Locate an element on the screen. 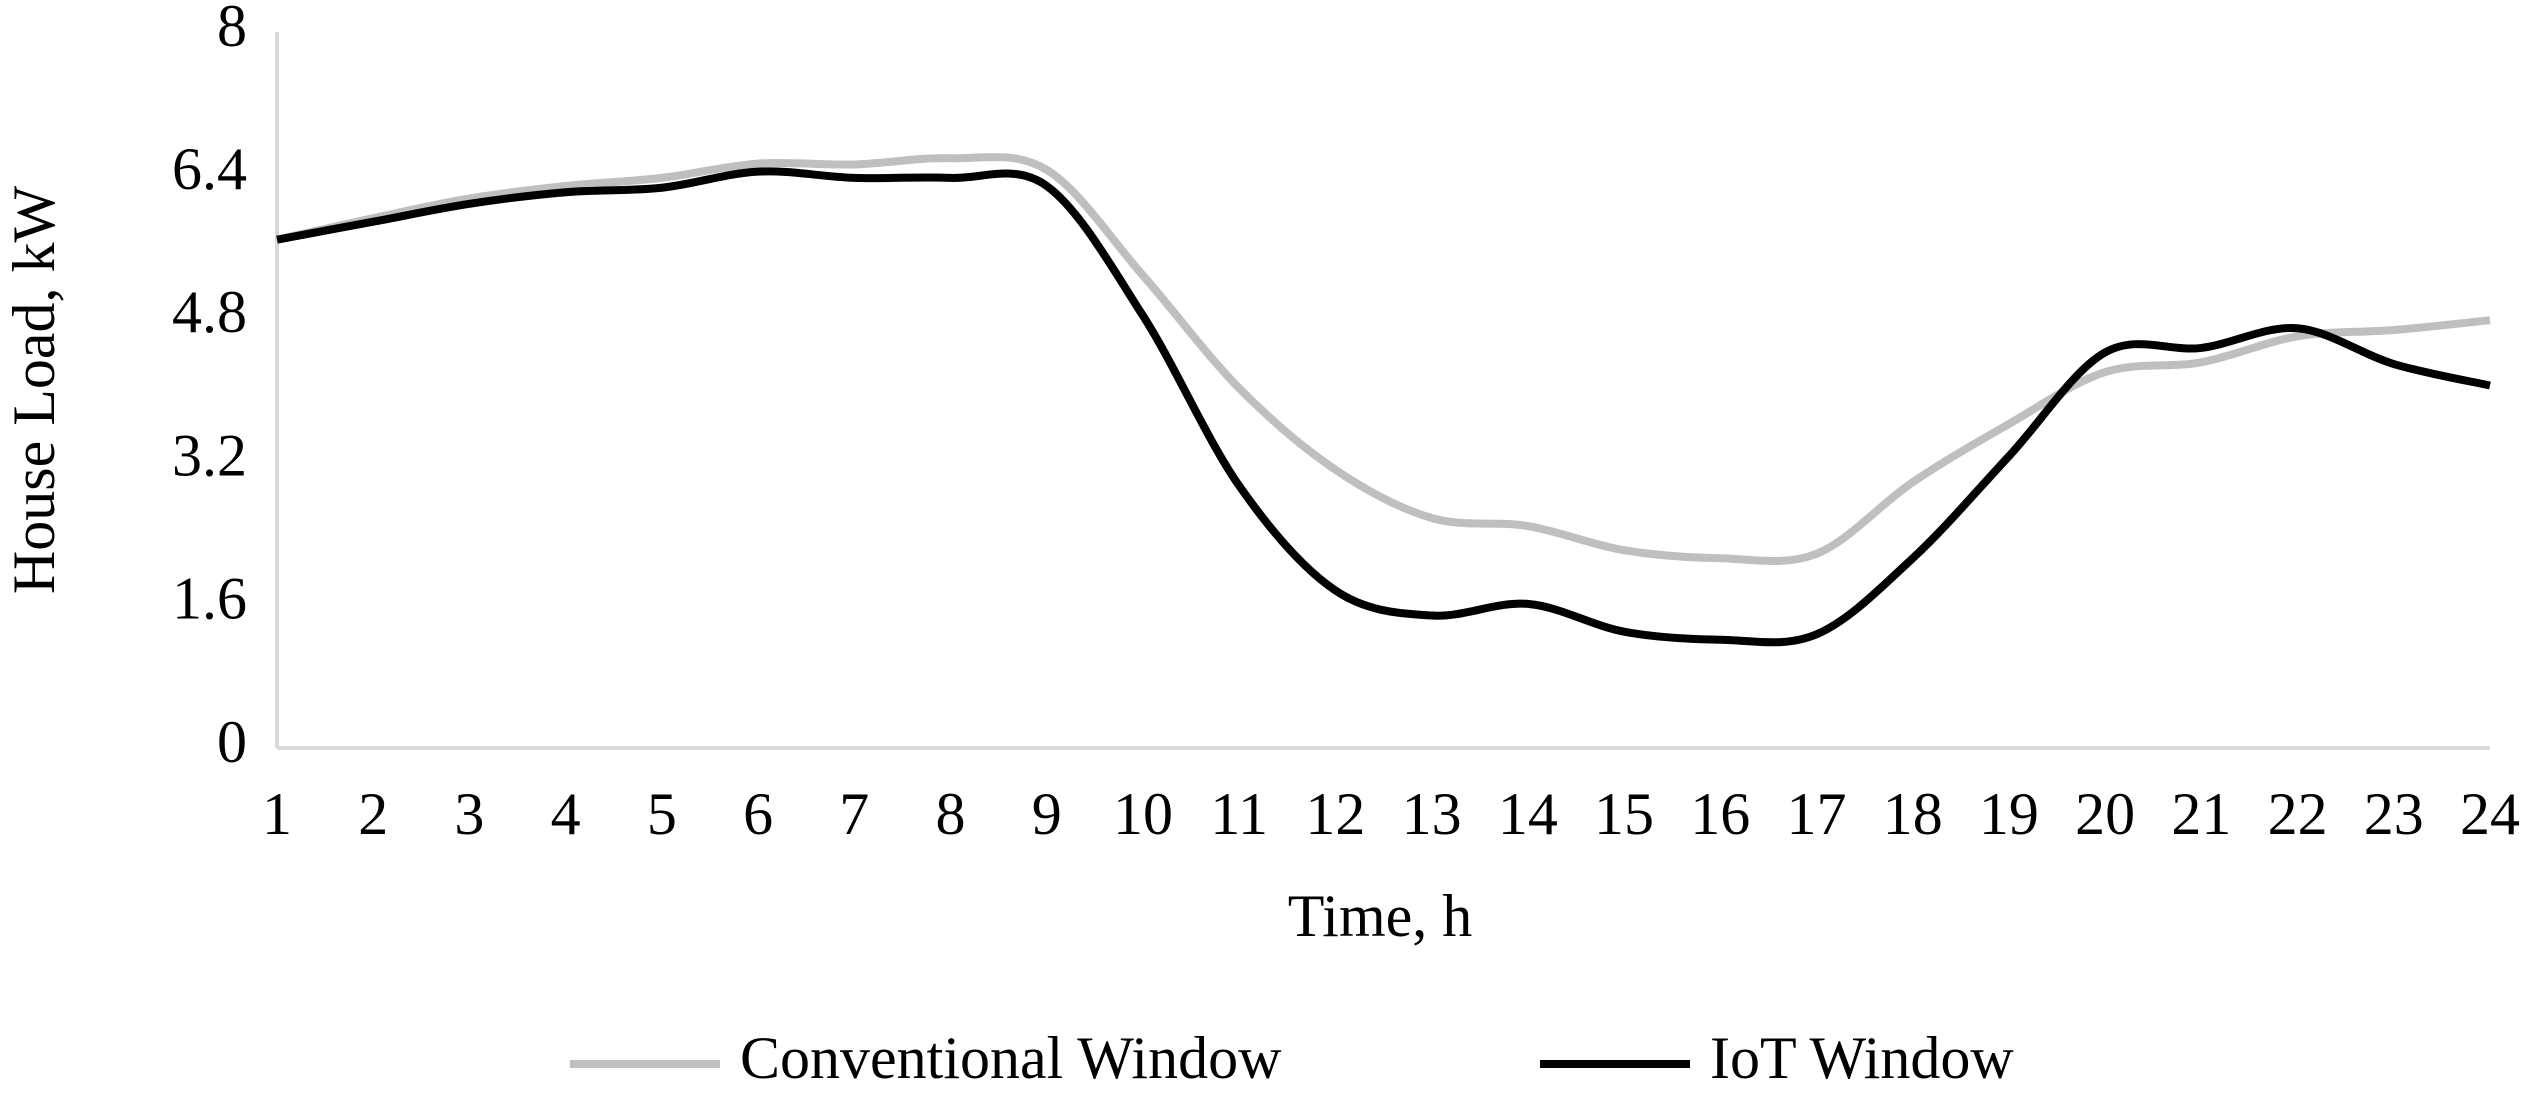  x-tick-label: 3 is located at coordinates (469, 814).